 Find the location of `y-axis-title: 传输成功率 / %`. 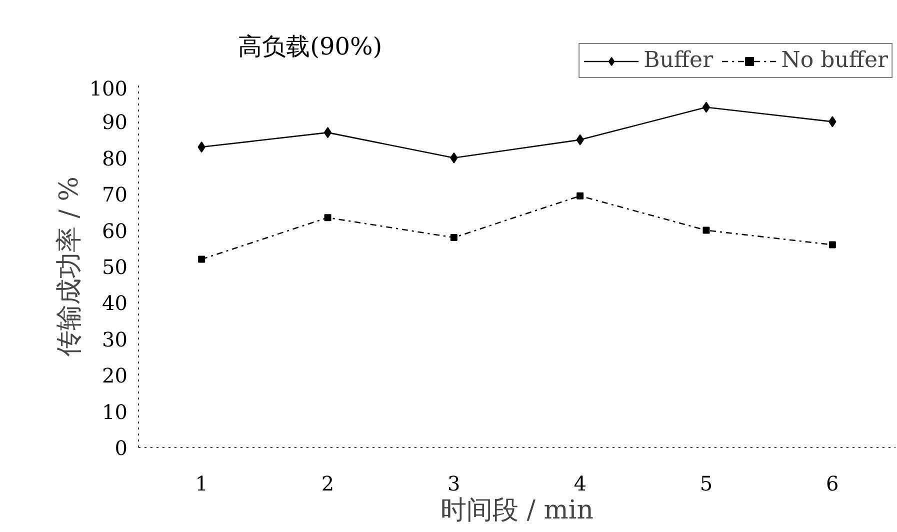

y-axis-title: 传输成功率 / % is located at coordinates (69, 266).